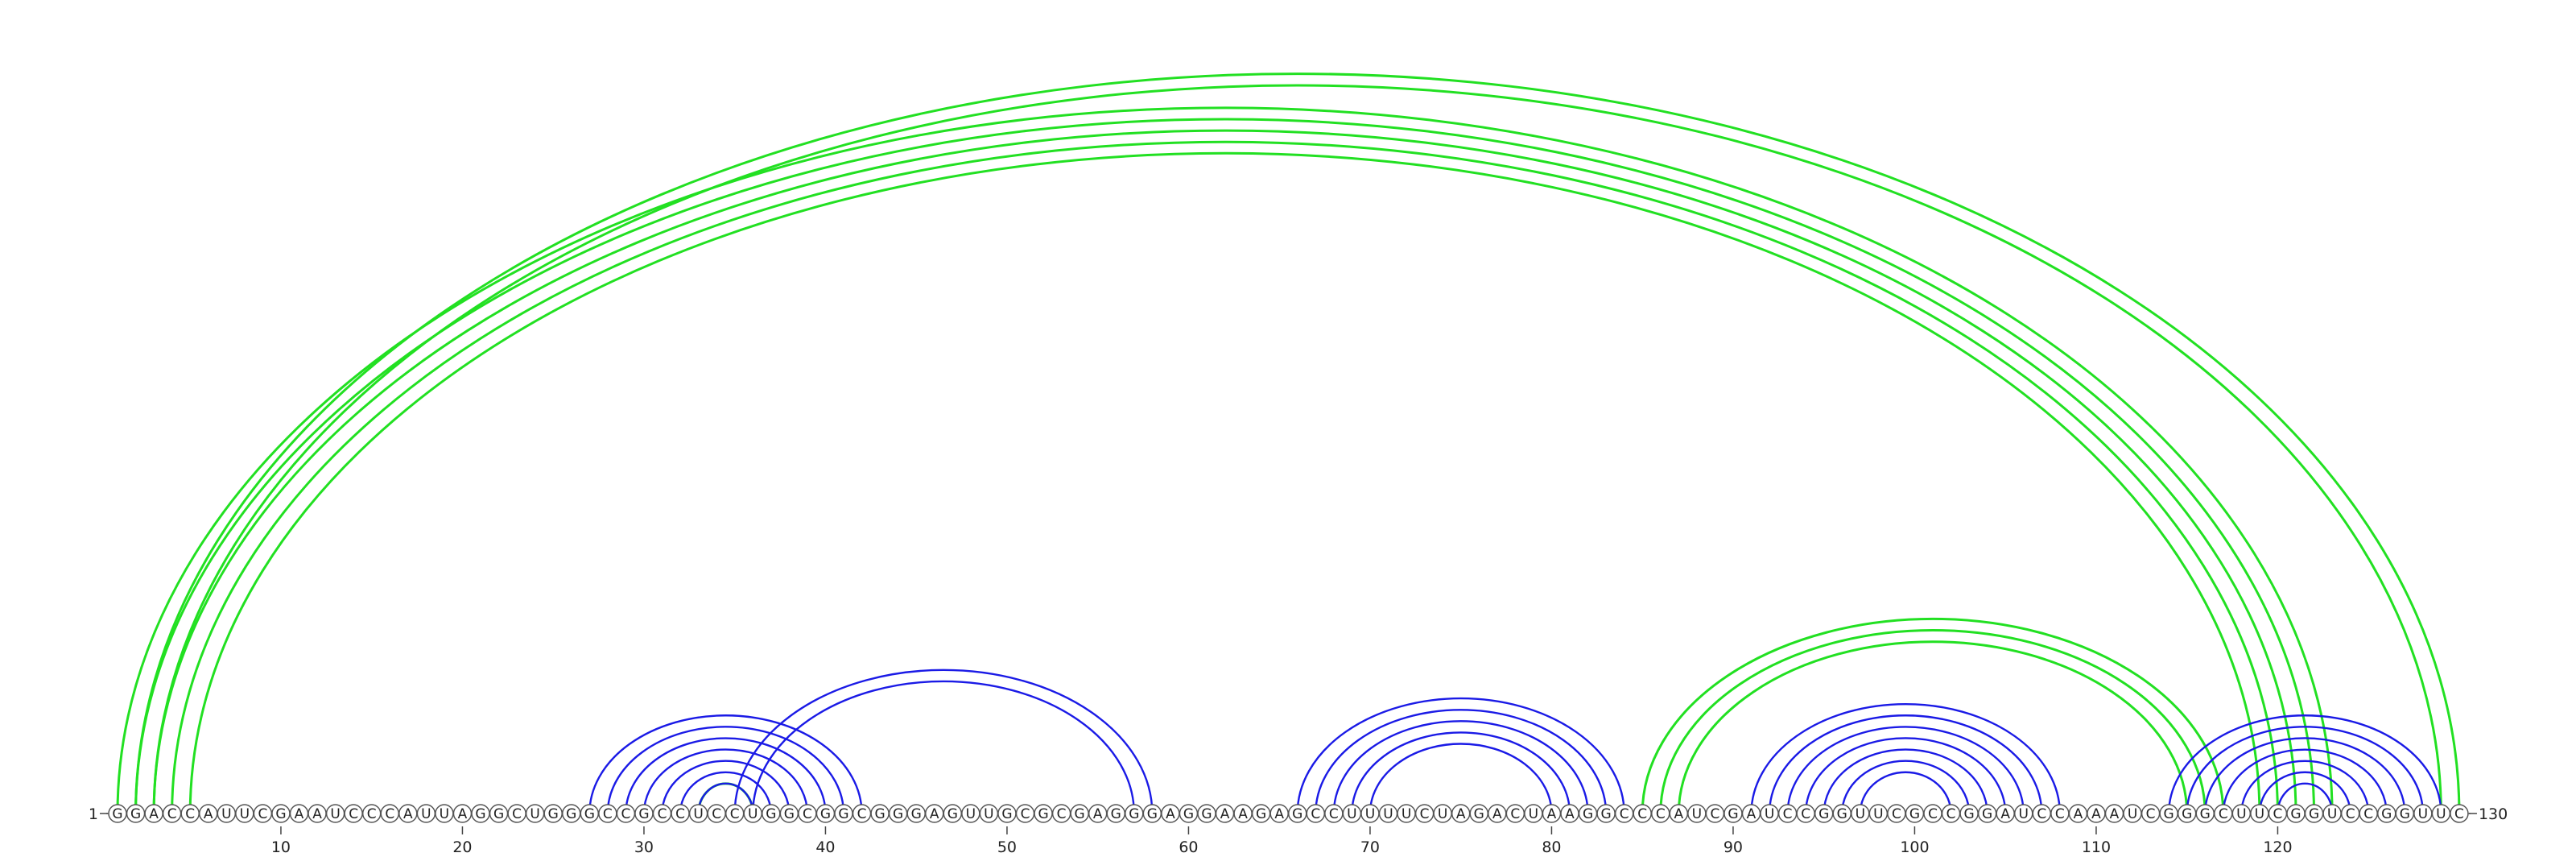 The image size is (2576, 857). What do you see at coordinates (1733, 847) in the screenshot?
I see `tick-label: 90` at bounding box center [1733, 847].